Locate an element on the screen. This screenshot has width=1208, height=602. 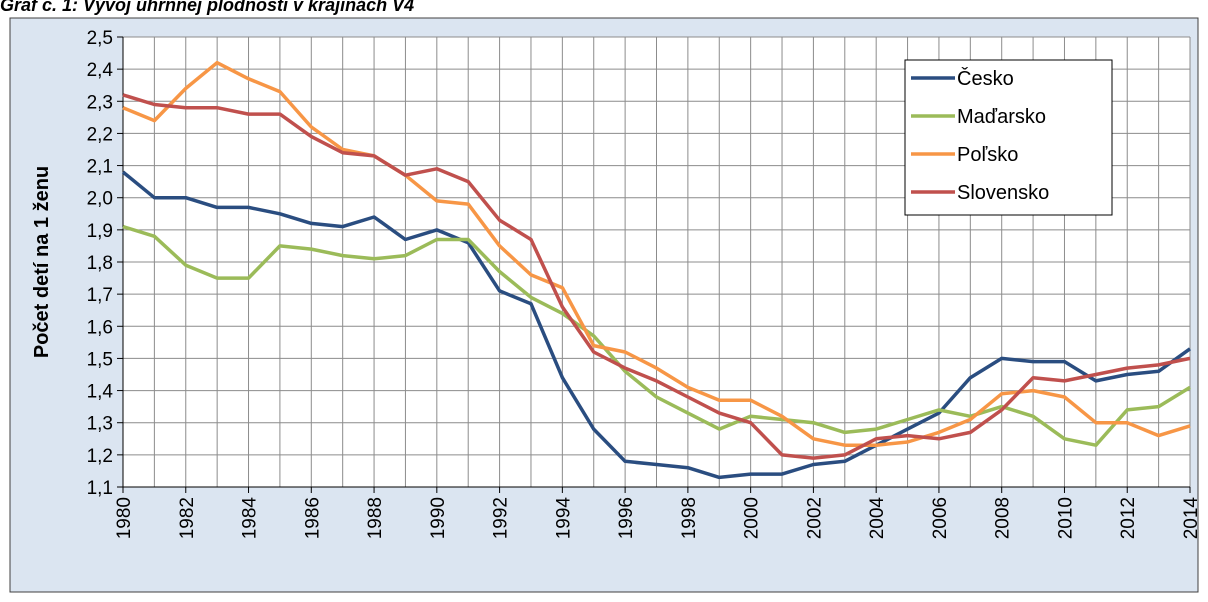
x-tick-label: 1990 is located at coordinates (438, 518).